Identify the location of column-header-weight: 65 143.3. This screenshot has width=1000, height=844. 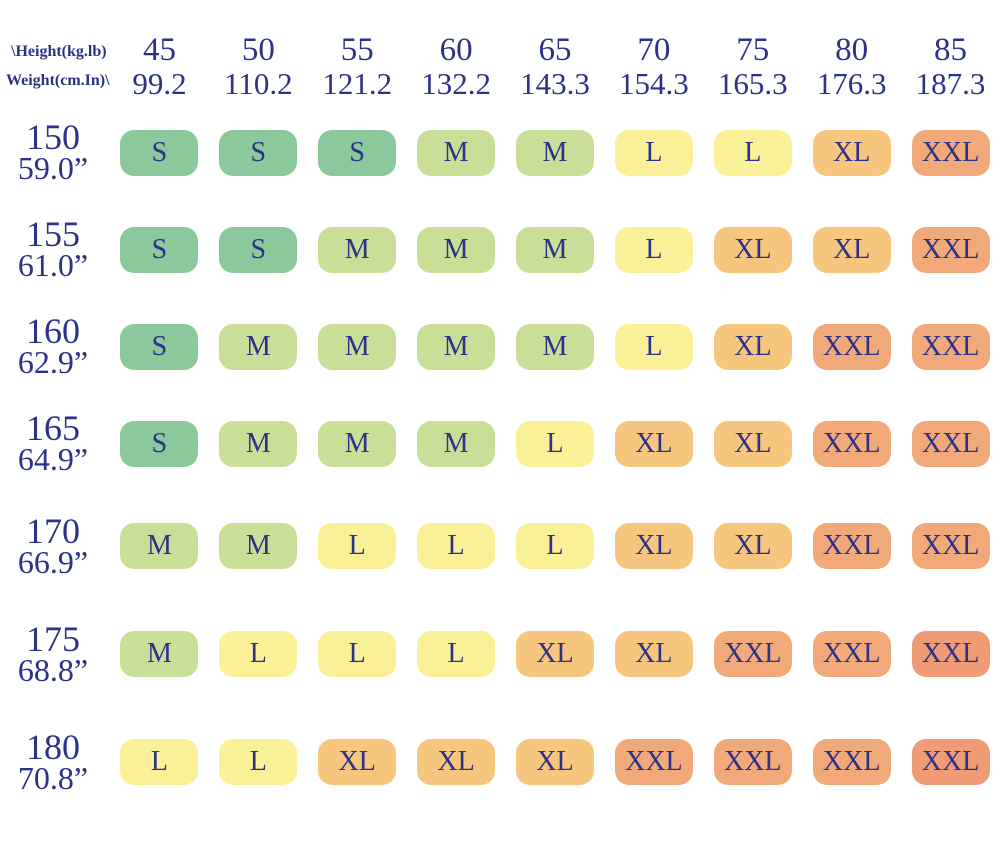
(555, 52).